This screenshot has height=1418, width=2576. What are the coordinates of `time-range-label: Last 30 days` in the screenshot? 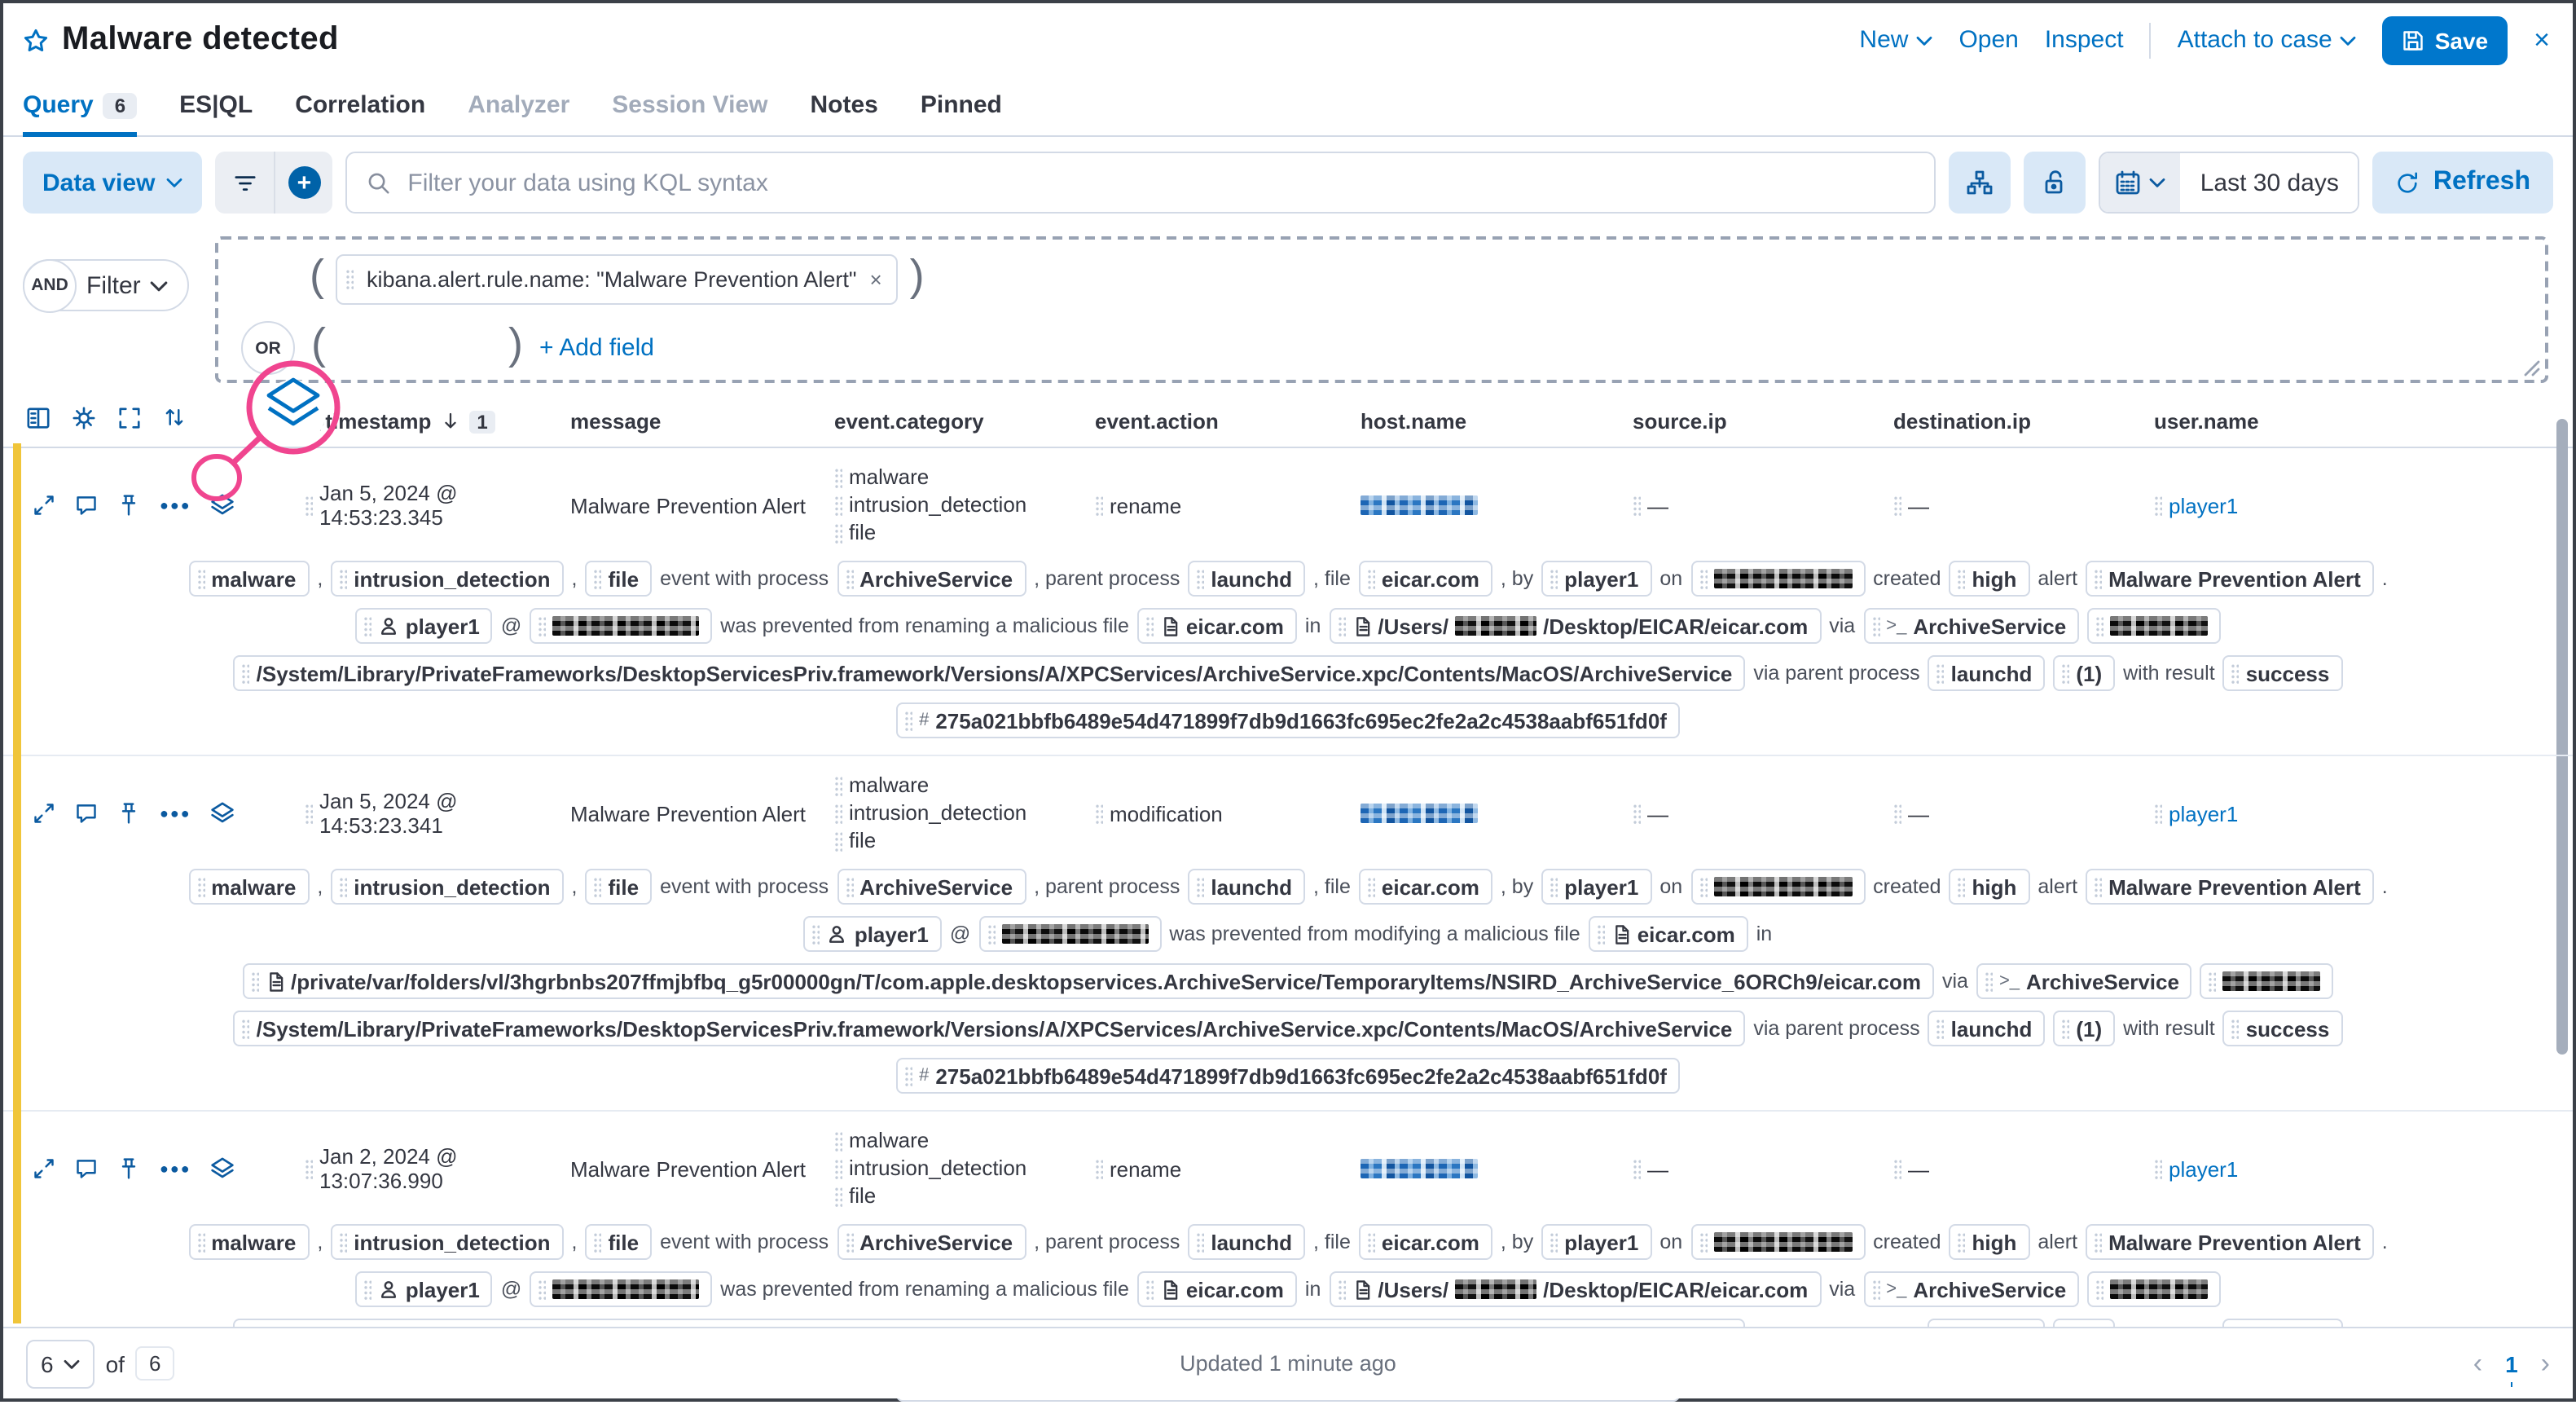 It's located at (2269, 183).